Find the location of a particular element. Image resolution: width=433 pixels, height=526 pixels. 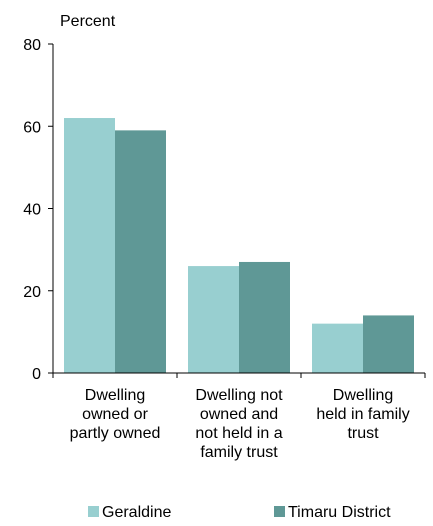

y-tick-label: 60 is located at coordinates (32, 127).